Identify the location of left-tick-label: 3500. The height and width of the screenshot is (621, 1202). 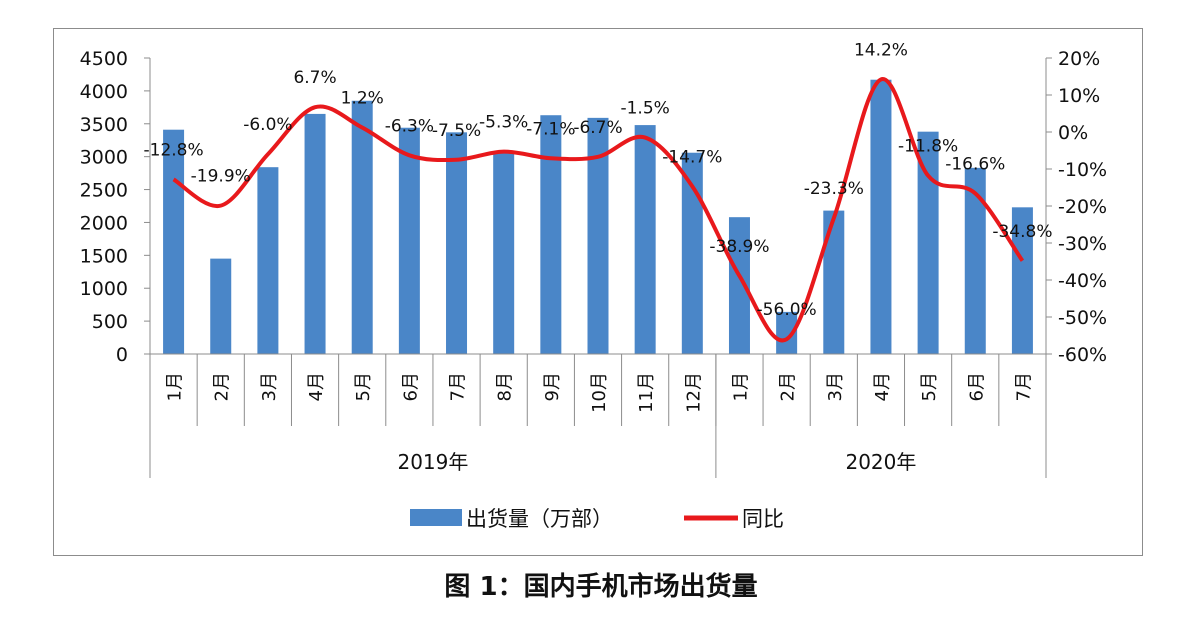
(104, 125).